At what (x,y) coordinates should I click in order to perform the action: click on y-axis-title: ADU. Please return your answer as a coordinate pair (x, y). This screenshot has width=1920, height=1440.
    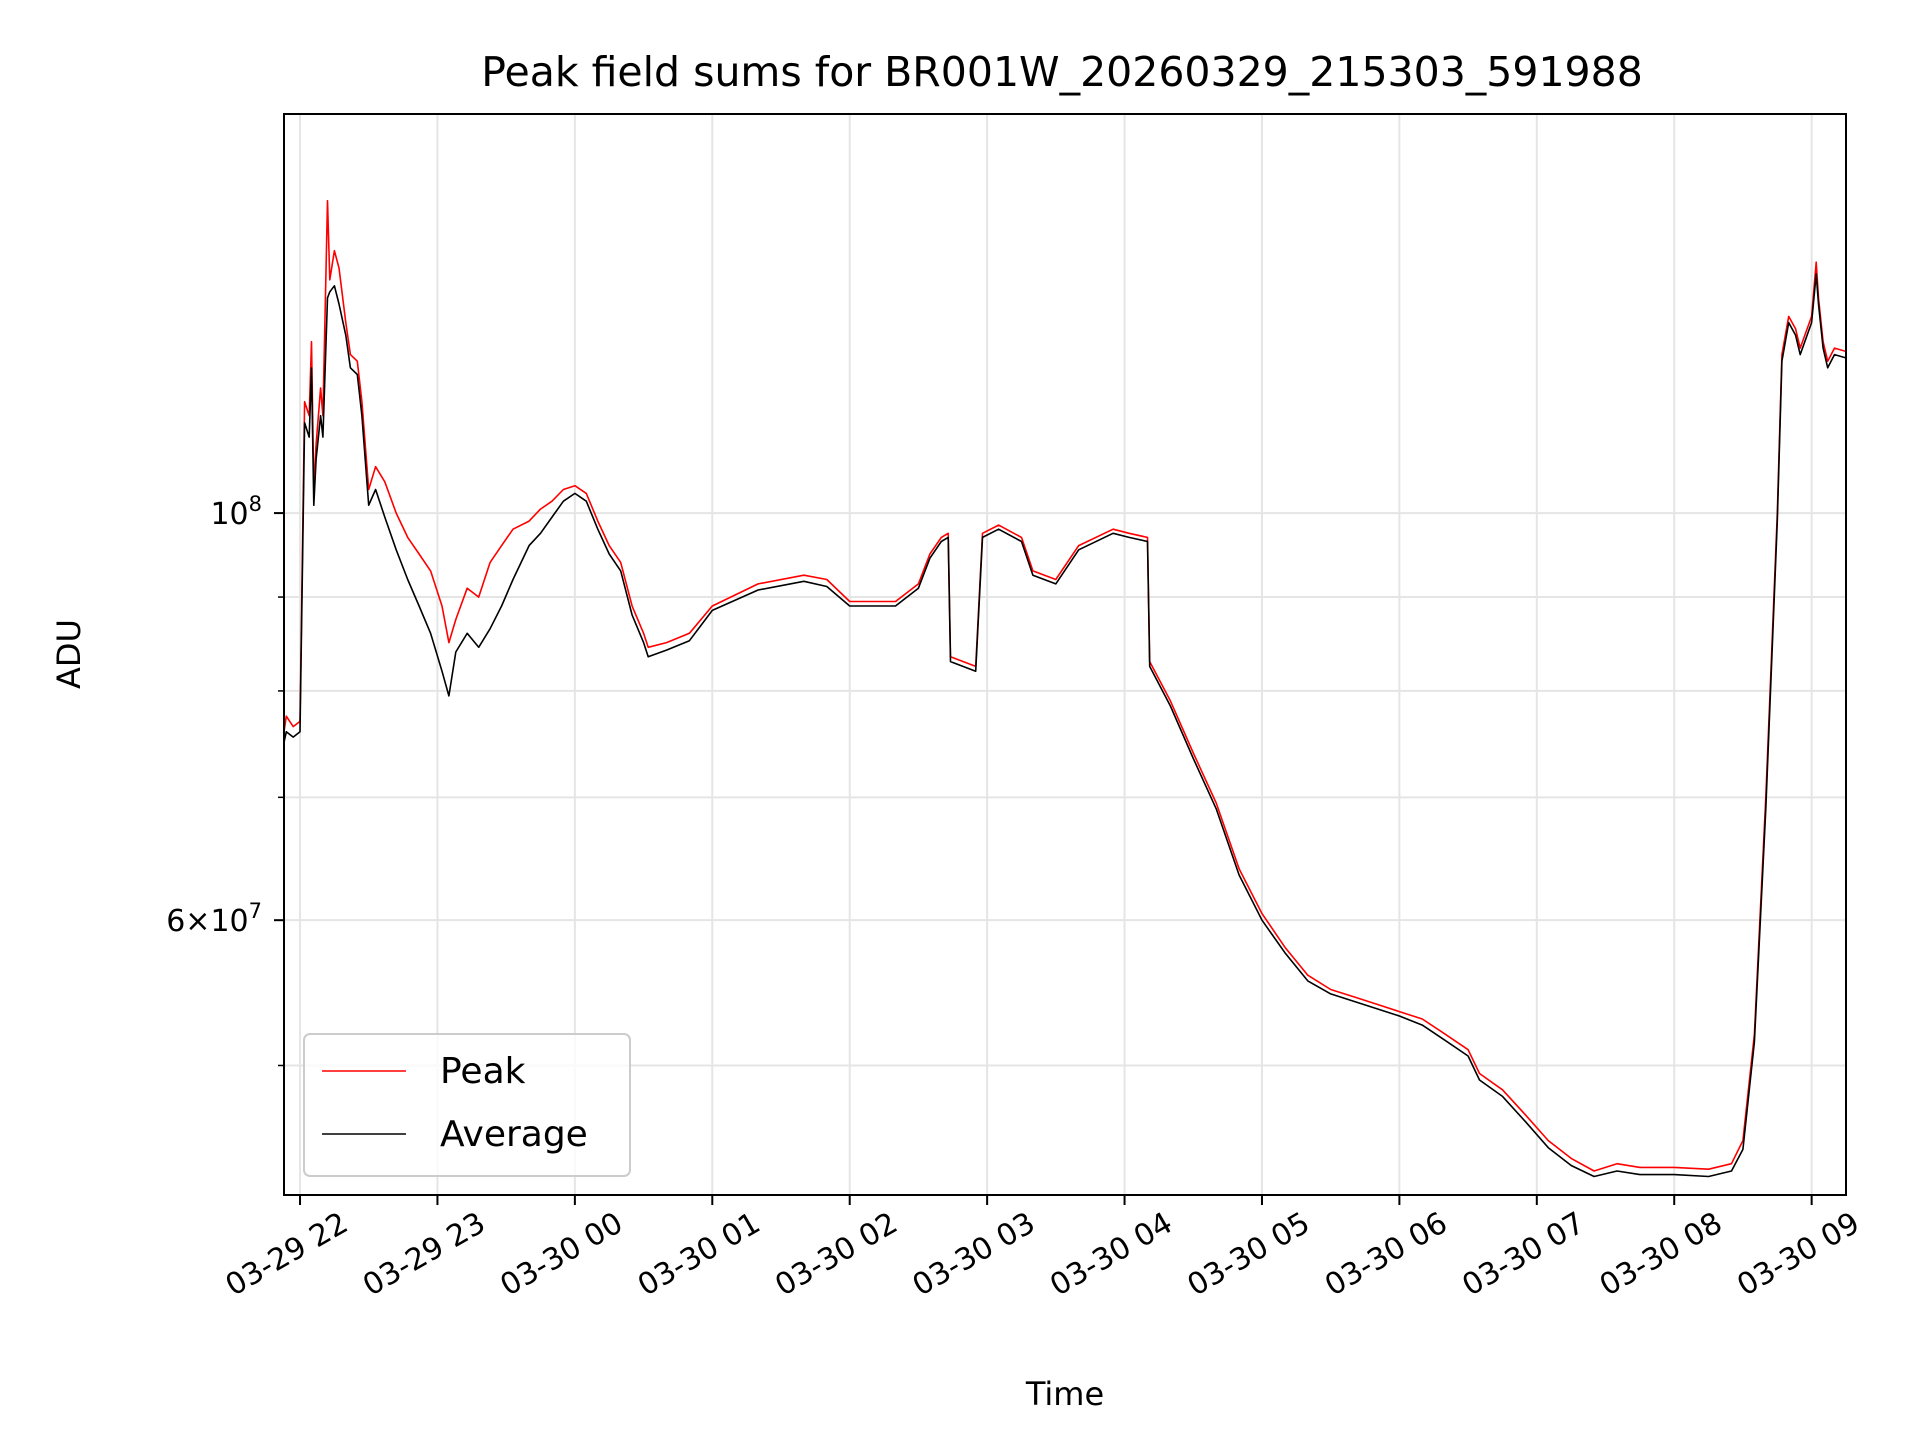
    Looking at the image, I should click on (69, 654).